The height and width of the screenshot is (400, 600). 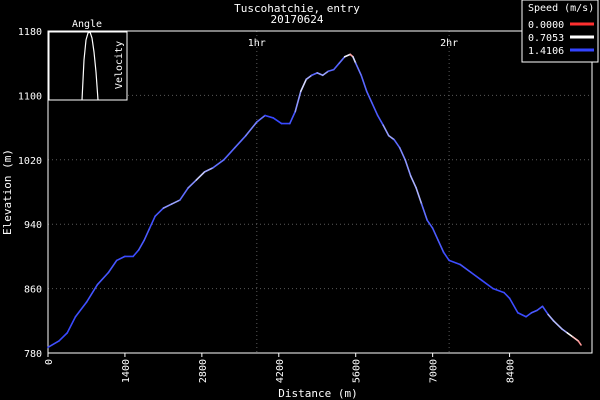 I want to click on y-axis-label: Elevation (m), so click(x=7, y=192).